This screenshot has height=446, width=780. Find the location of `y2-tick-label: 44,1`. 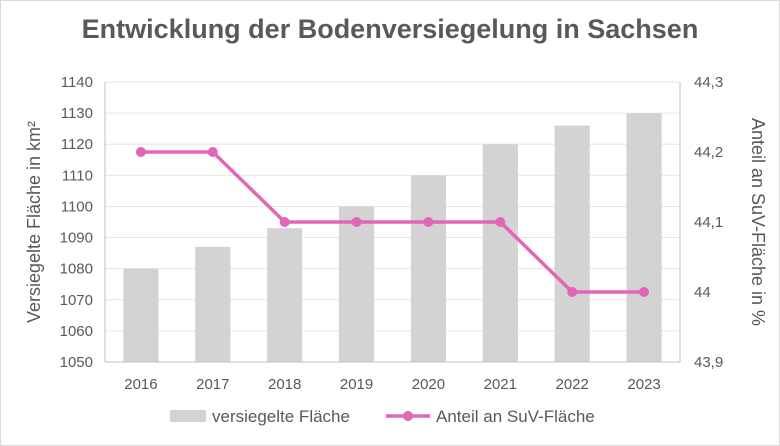

y2-tick-label: 44,1 is located at coordinates (708, 222).